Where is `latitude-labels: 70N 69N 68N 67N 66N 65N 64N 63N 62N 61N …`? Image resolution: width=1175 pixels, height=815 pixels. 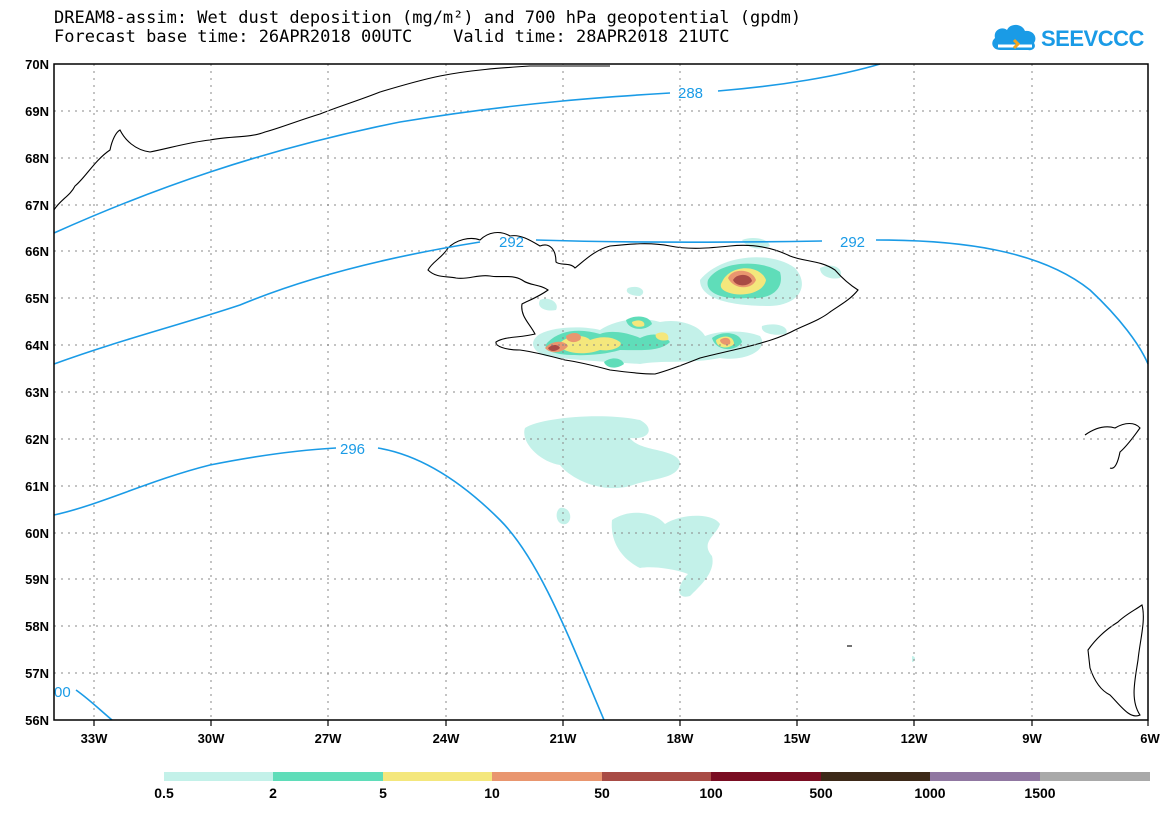
latitude-labels: 70N 69N 68N 67N 66N 65N 64N 63N 62N 61N … is located at coordinates (37, 392).